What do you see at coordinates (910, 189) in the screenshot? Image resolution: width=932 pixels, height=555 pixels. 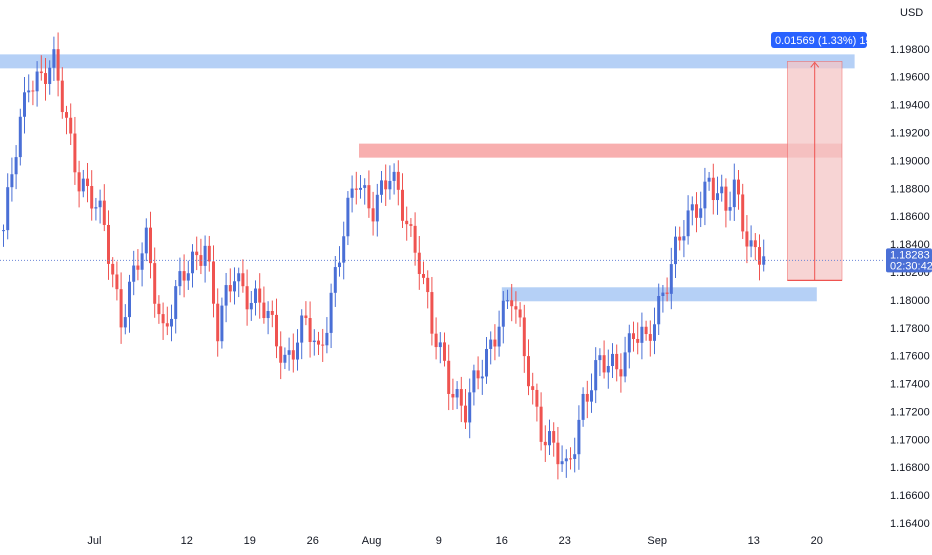 I see `y-tick-label: 1.18800` at bounding box center [910, 189].